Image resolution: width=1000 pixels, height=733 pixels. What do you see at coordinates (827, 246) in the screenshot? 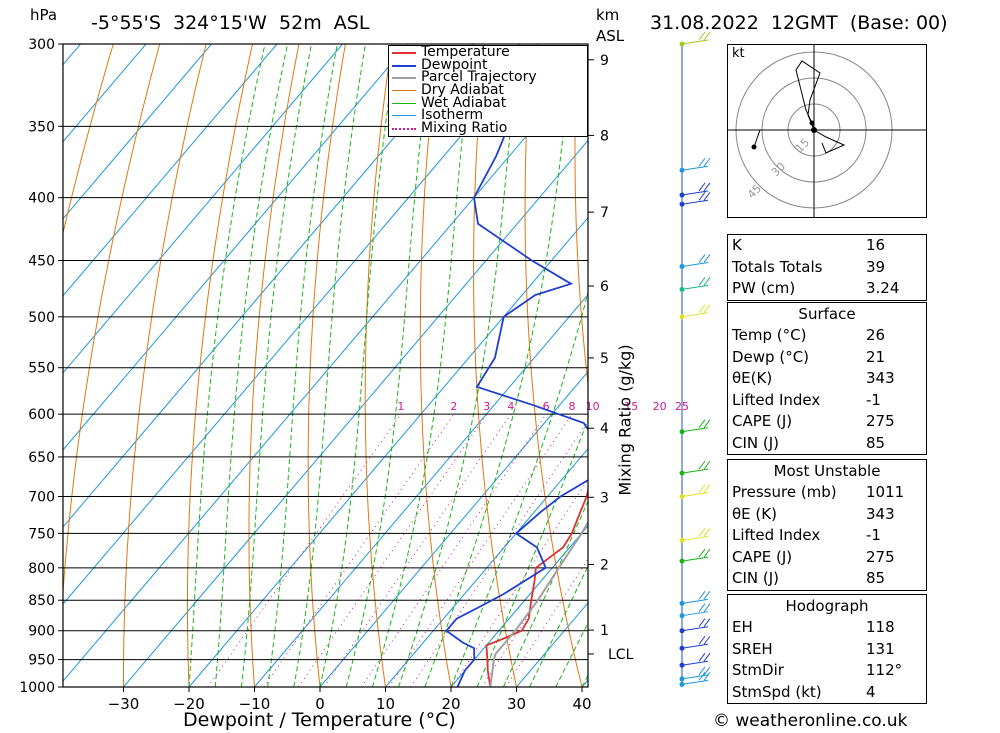
I see `index-row: K 16` at bounding box center [827, 246].